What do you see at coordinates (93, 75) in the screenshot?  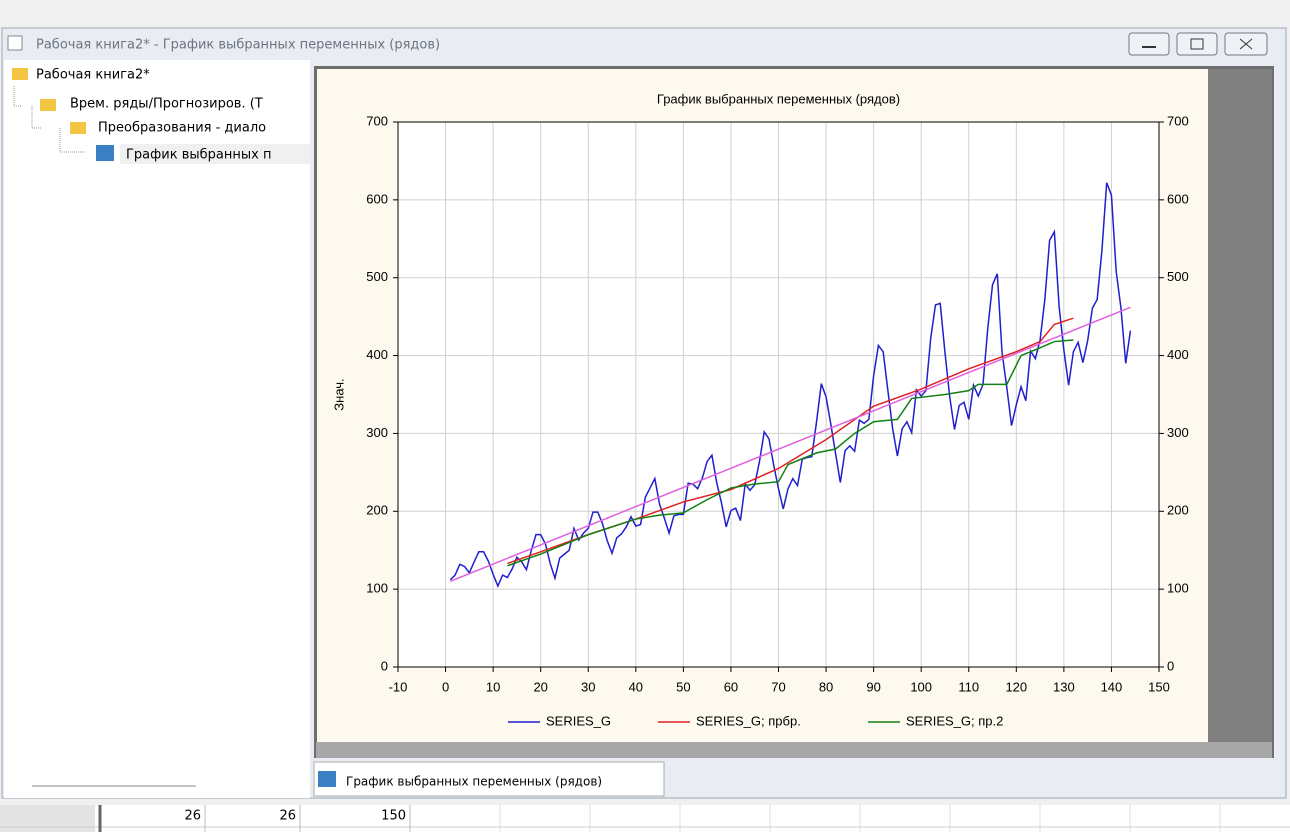 I see `tree-node: Рабочая книга2*` at bounding box center [93, 75].